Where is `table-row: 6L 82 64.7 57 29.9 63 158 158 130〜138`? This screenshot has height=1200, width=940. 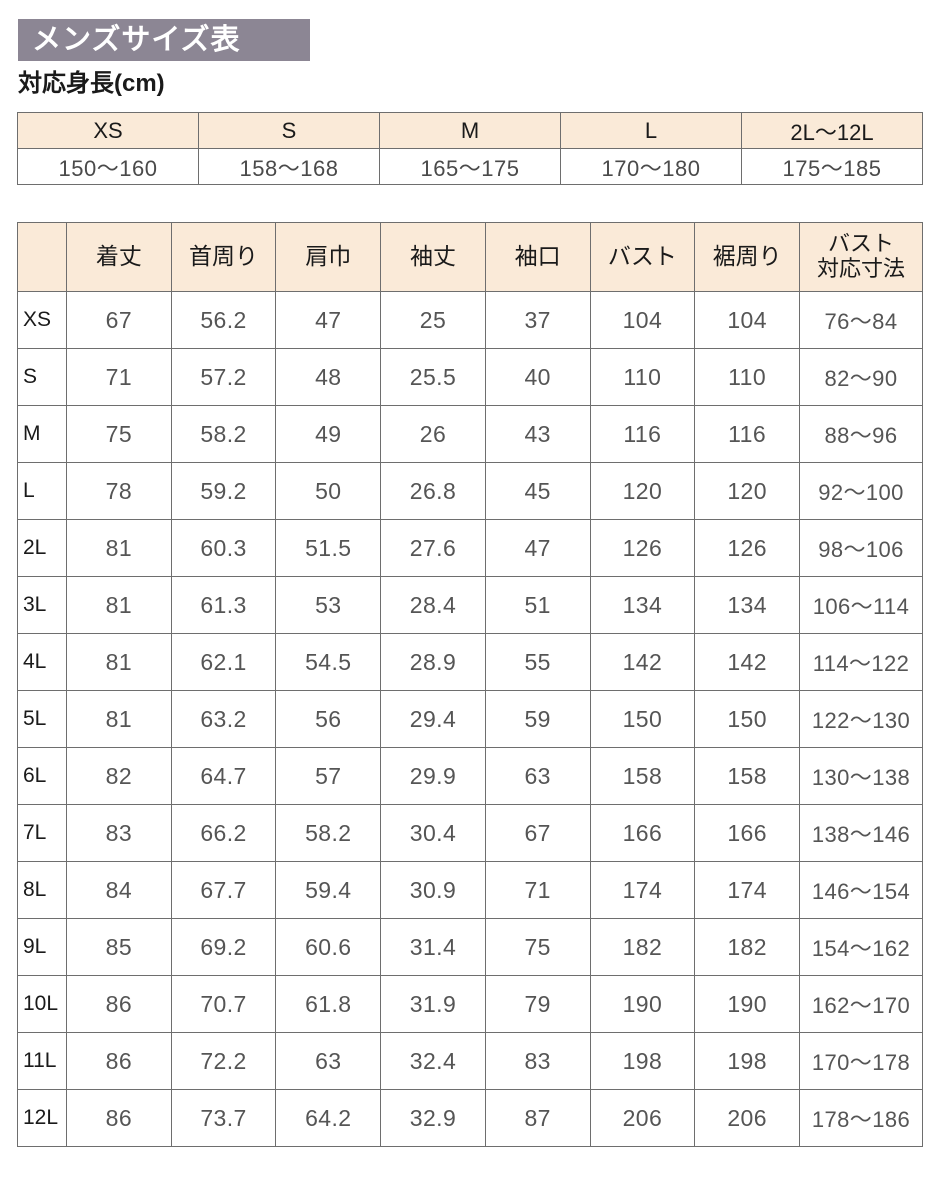 table-row: 6L 82 64.7 57 29.9 63 158 158 130〜138 is located at coordinates (470, 776).